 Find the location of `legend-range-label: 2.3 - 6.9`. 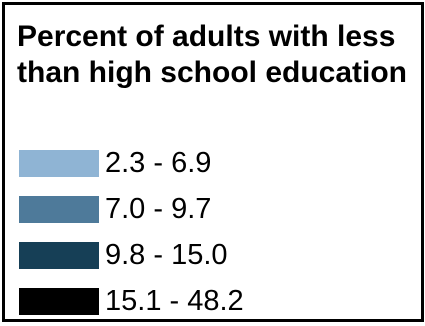

legend-range-label: 2.3 - 6.9 is located at coordinates (158, 163).